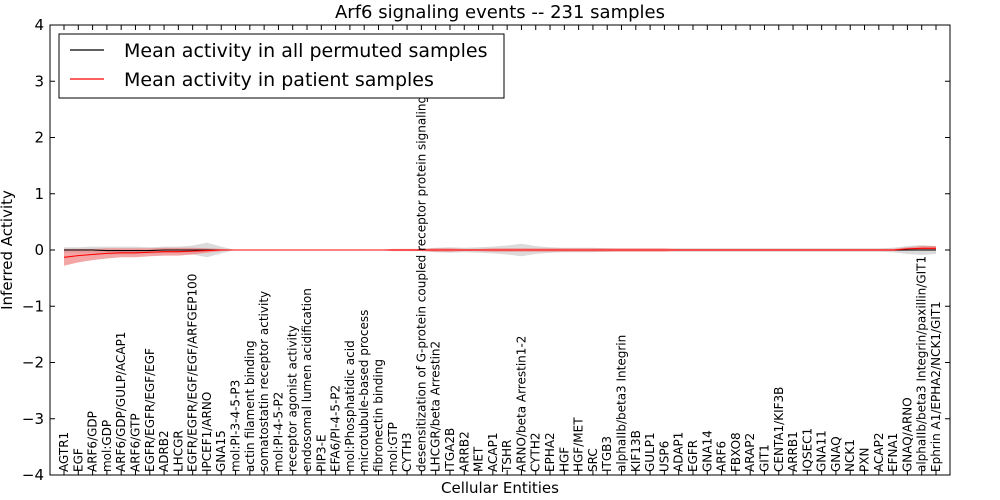 The image size is (1000, 500). I want to click on x-category-label: ADAP1, so click(679, 452).